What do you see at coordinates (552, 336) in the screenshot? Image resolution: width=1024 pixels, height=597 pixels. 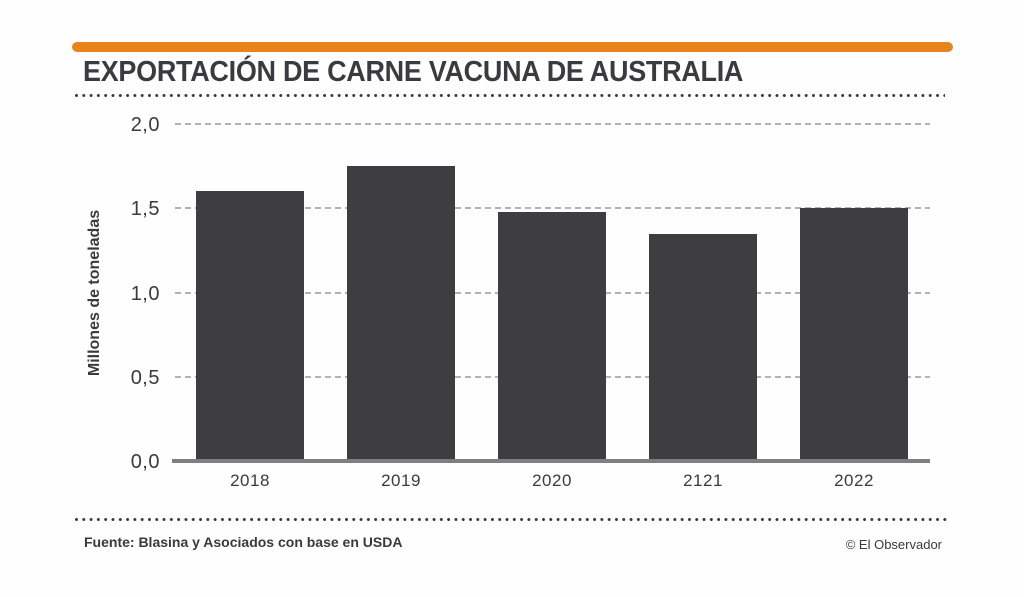 I see `bar-2020` at bounding box center [552, 336].